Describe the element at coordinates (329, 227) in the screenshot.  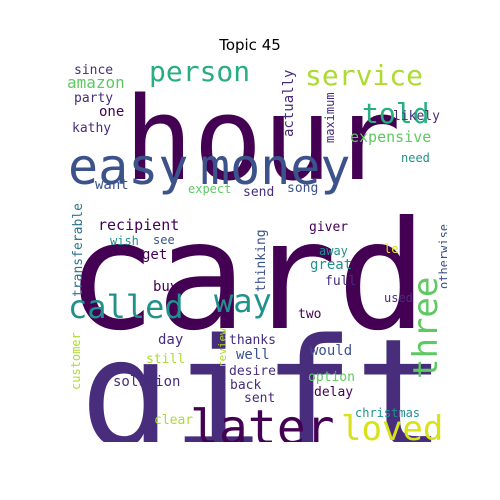
I see `word-giver: giver` at that location.